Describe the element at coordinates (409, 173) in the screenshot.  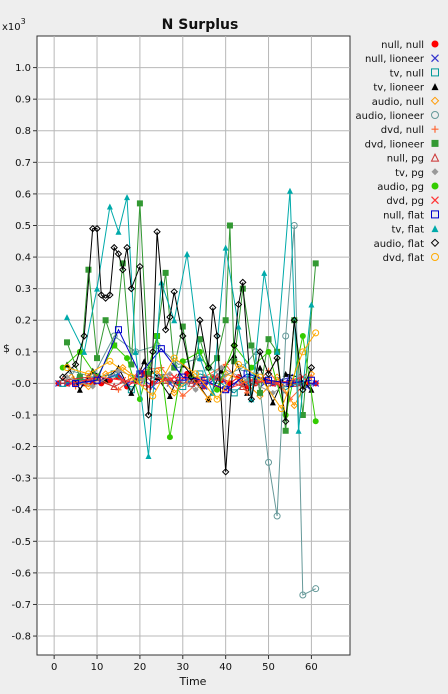
I see `legend-label: tv, pg` at that location.